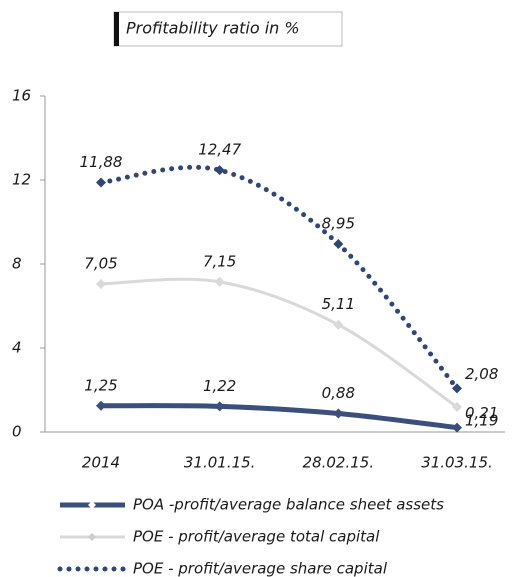 The image size is (516, 577). I want to click on x-tick-label: 2014, so click(101, 463).